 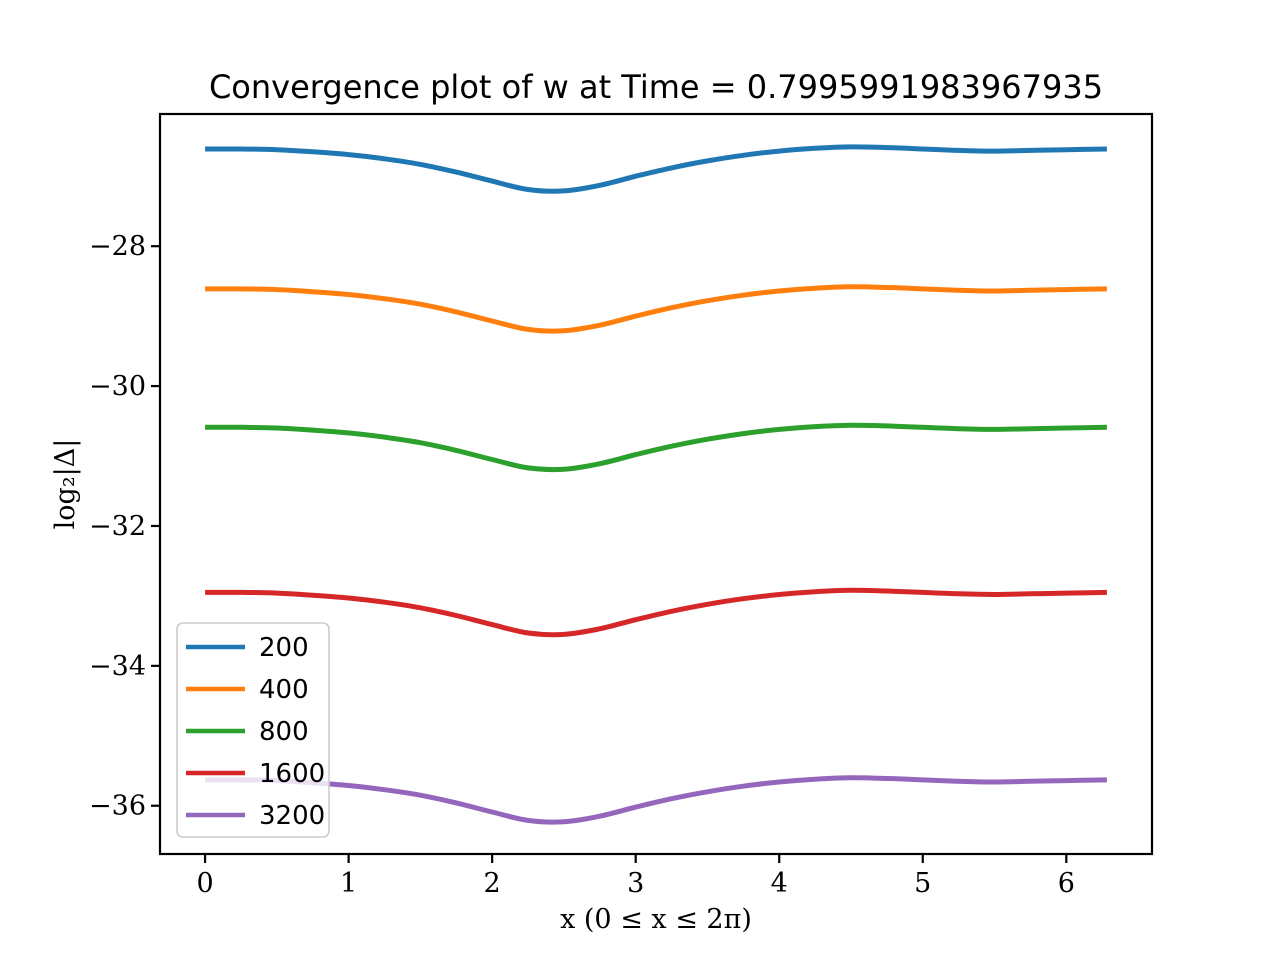 I want to click on y-axis-label: log₂|Δ|, so click(x=65, y=484).